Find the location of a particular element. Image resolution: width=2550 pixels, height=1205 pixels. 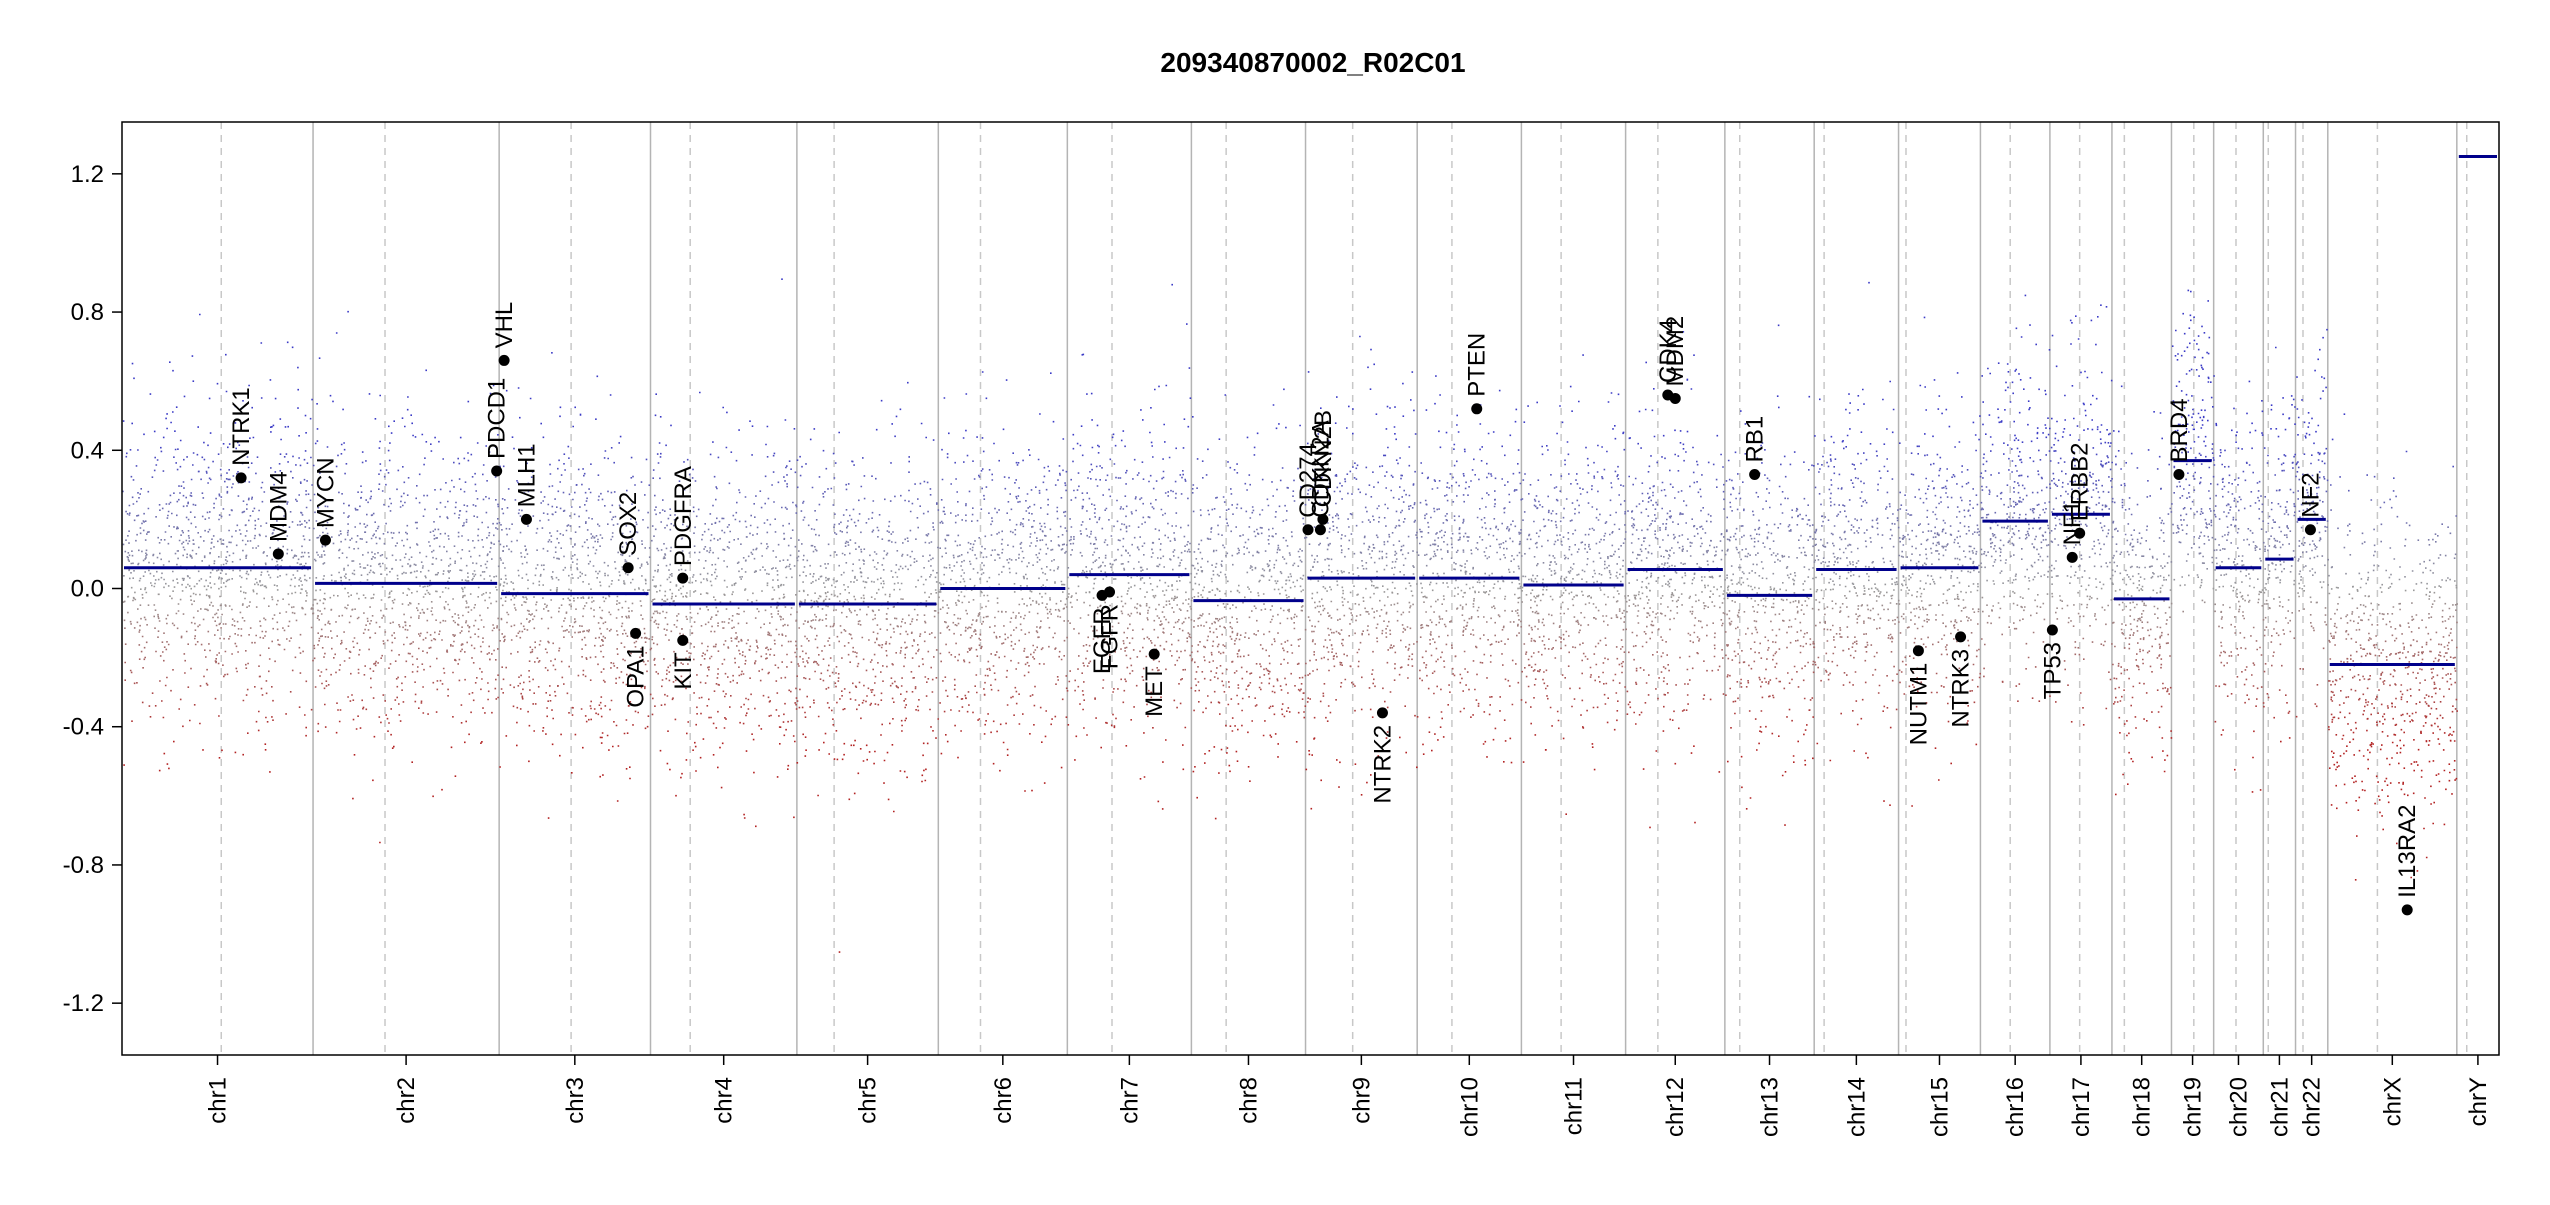

y-tick-label: 0.0 is located at coordinates (87, 589).